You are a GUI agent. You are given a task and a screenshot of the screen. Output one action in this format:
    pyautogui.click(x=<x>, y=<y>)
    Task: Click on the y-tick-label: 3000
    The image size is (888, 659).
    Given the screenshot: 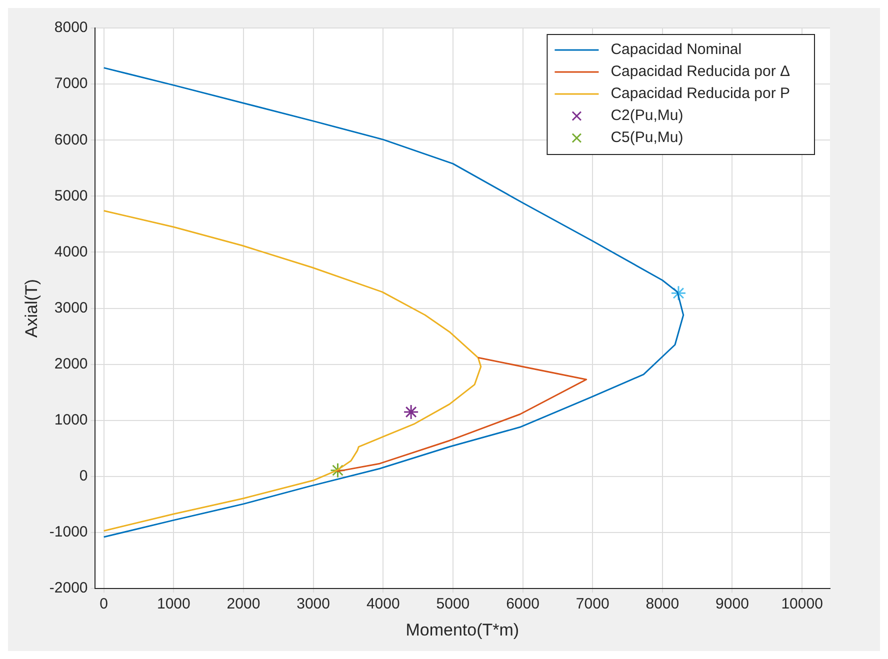 What is the action you would take?
    pyautogui.click(x=71, y=307)
    